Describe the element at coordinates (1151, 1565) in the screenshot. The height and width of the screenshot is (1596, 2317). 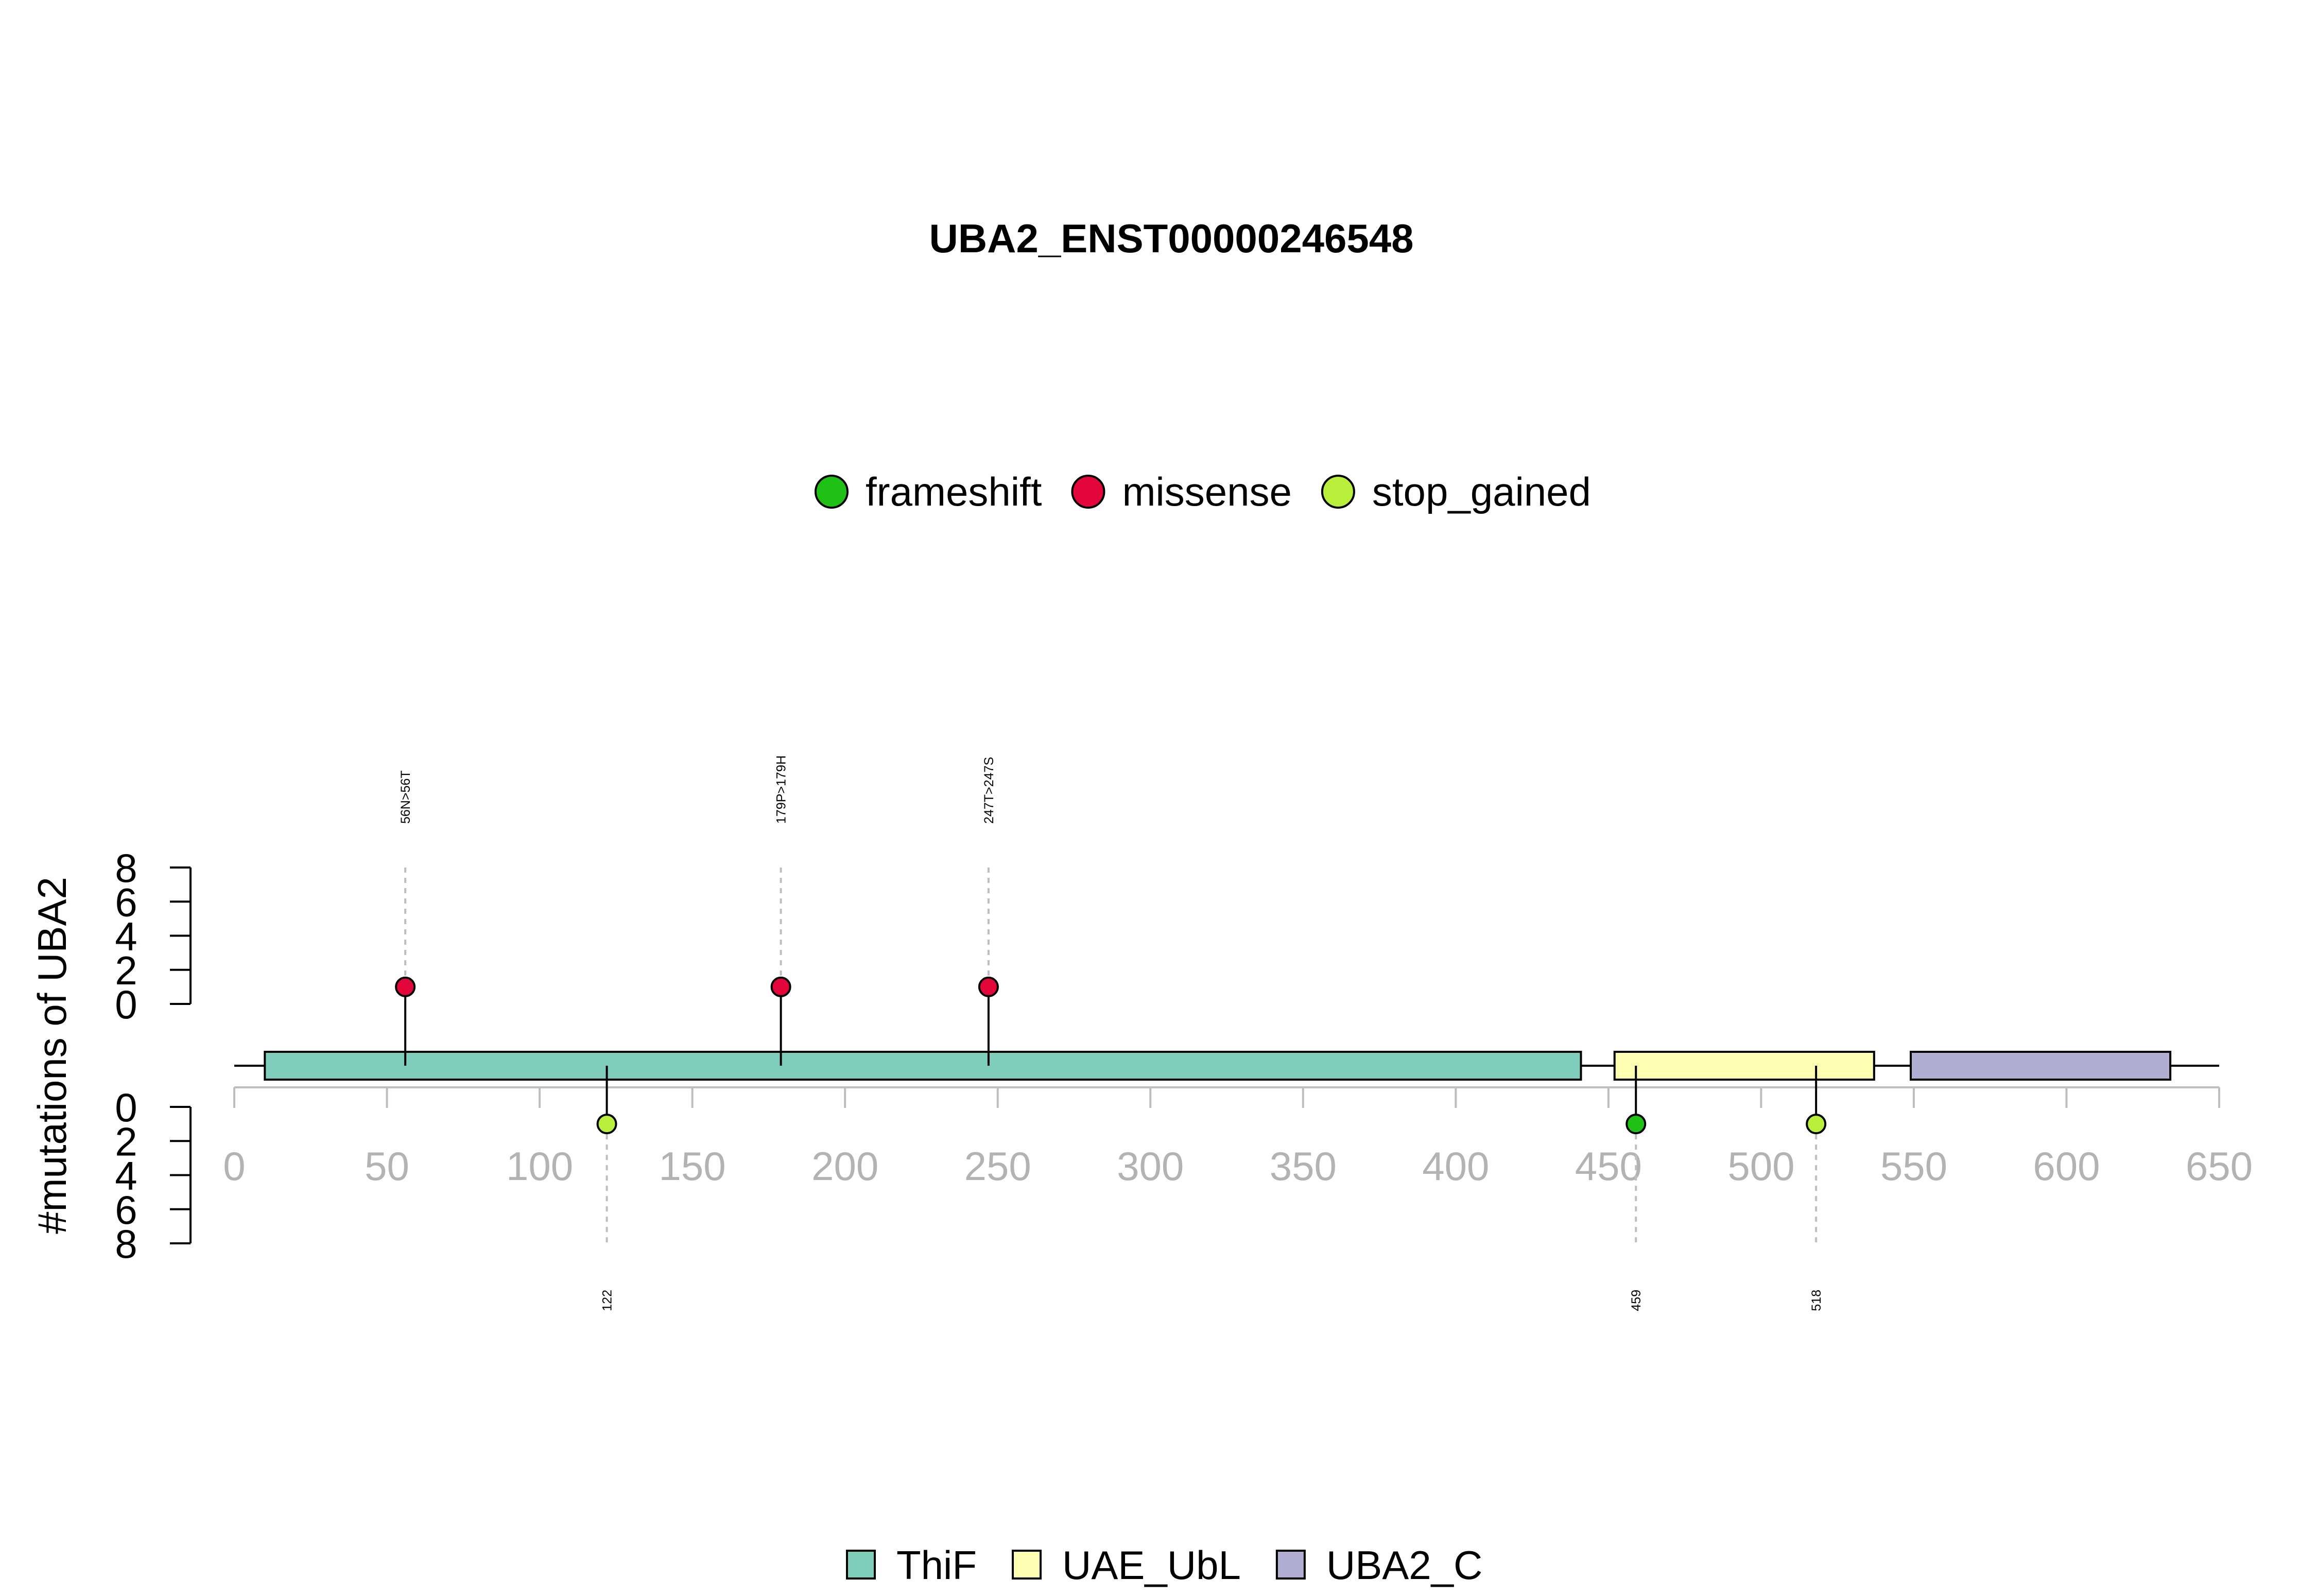
I see `legend-label-UAE_UbL: UAE_UbL` at that location.